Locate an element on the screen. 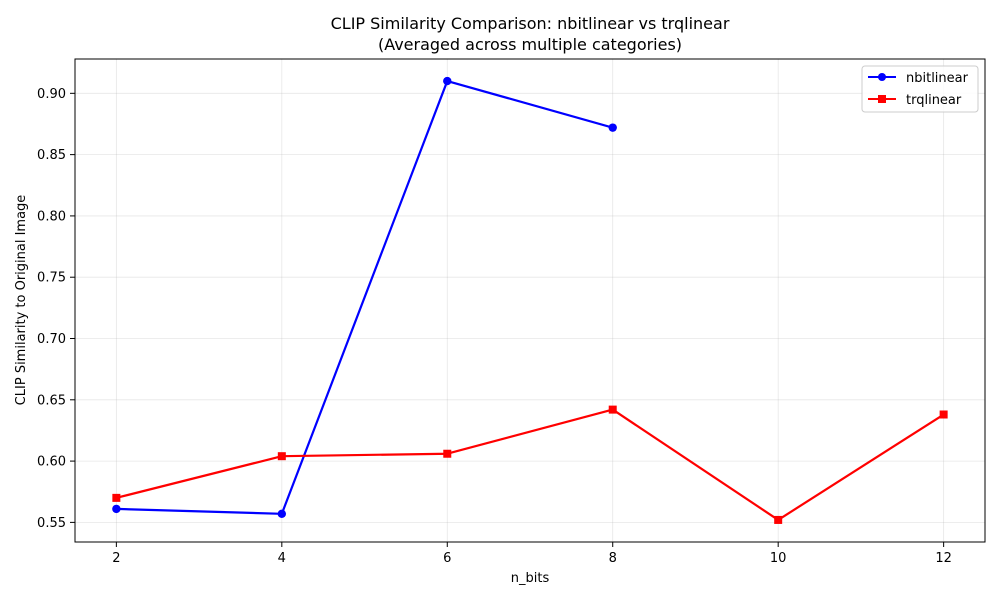  x-tick-label: 4 is located at coordinates (282, 558).